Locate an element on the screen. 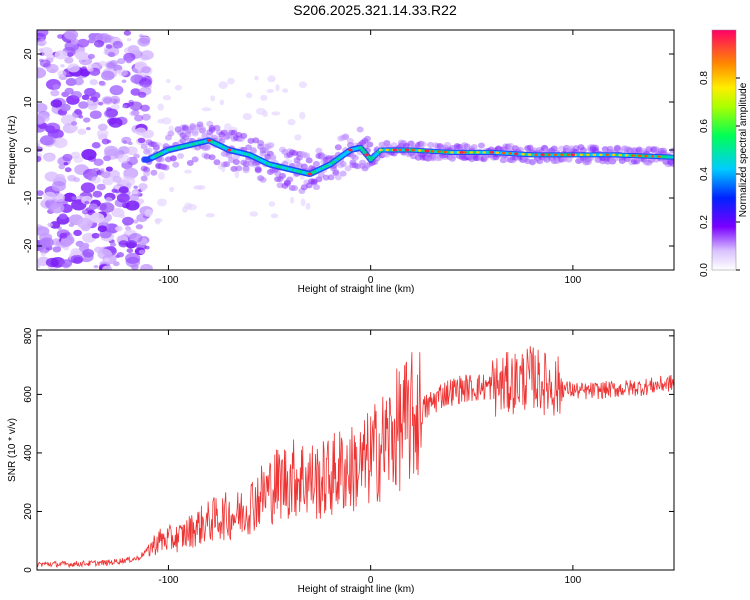  colorbar-ticks: 0.0 0.2 0.4 0.6 0.8 is located at coordinates (719, 174).